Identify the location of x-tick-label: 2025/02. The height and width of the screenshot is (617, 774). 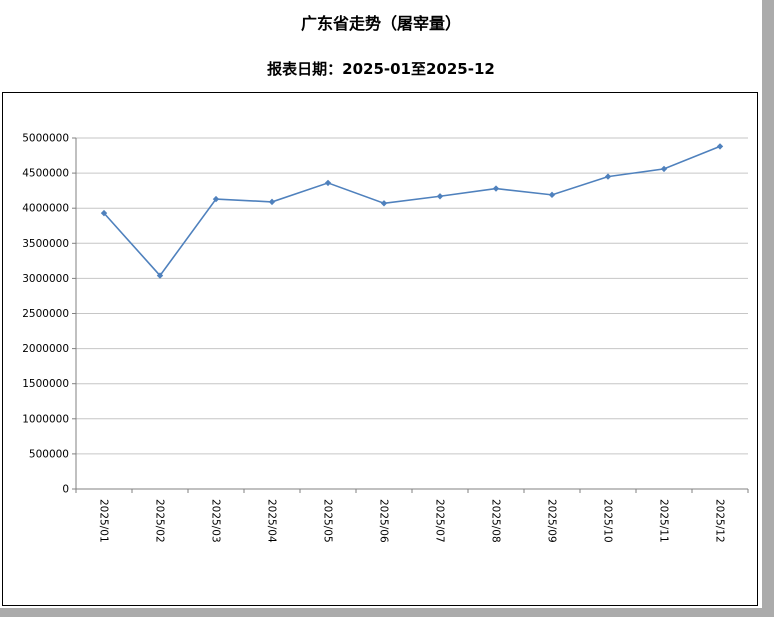
(160, 521).